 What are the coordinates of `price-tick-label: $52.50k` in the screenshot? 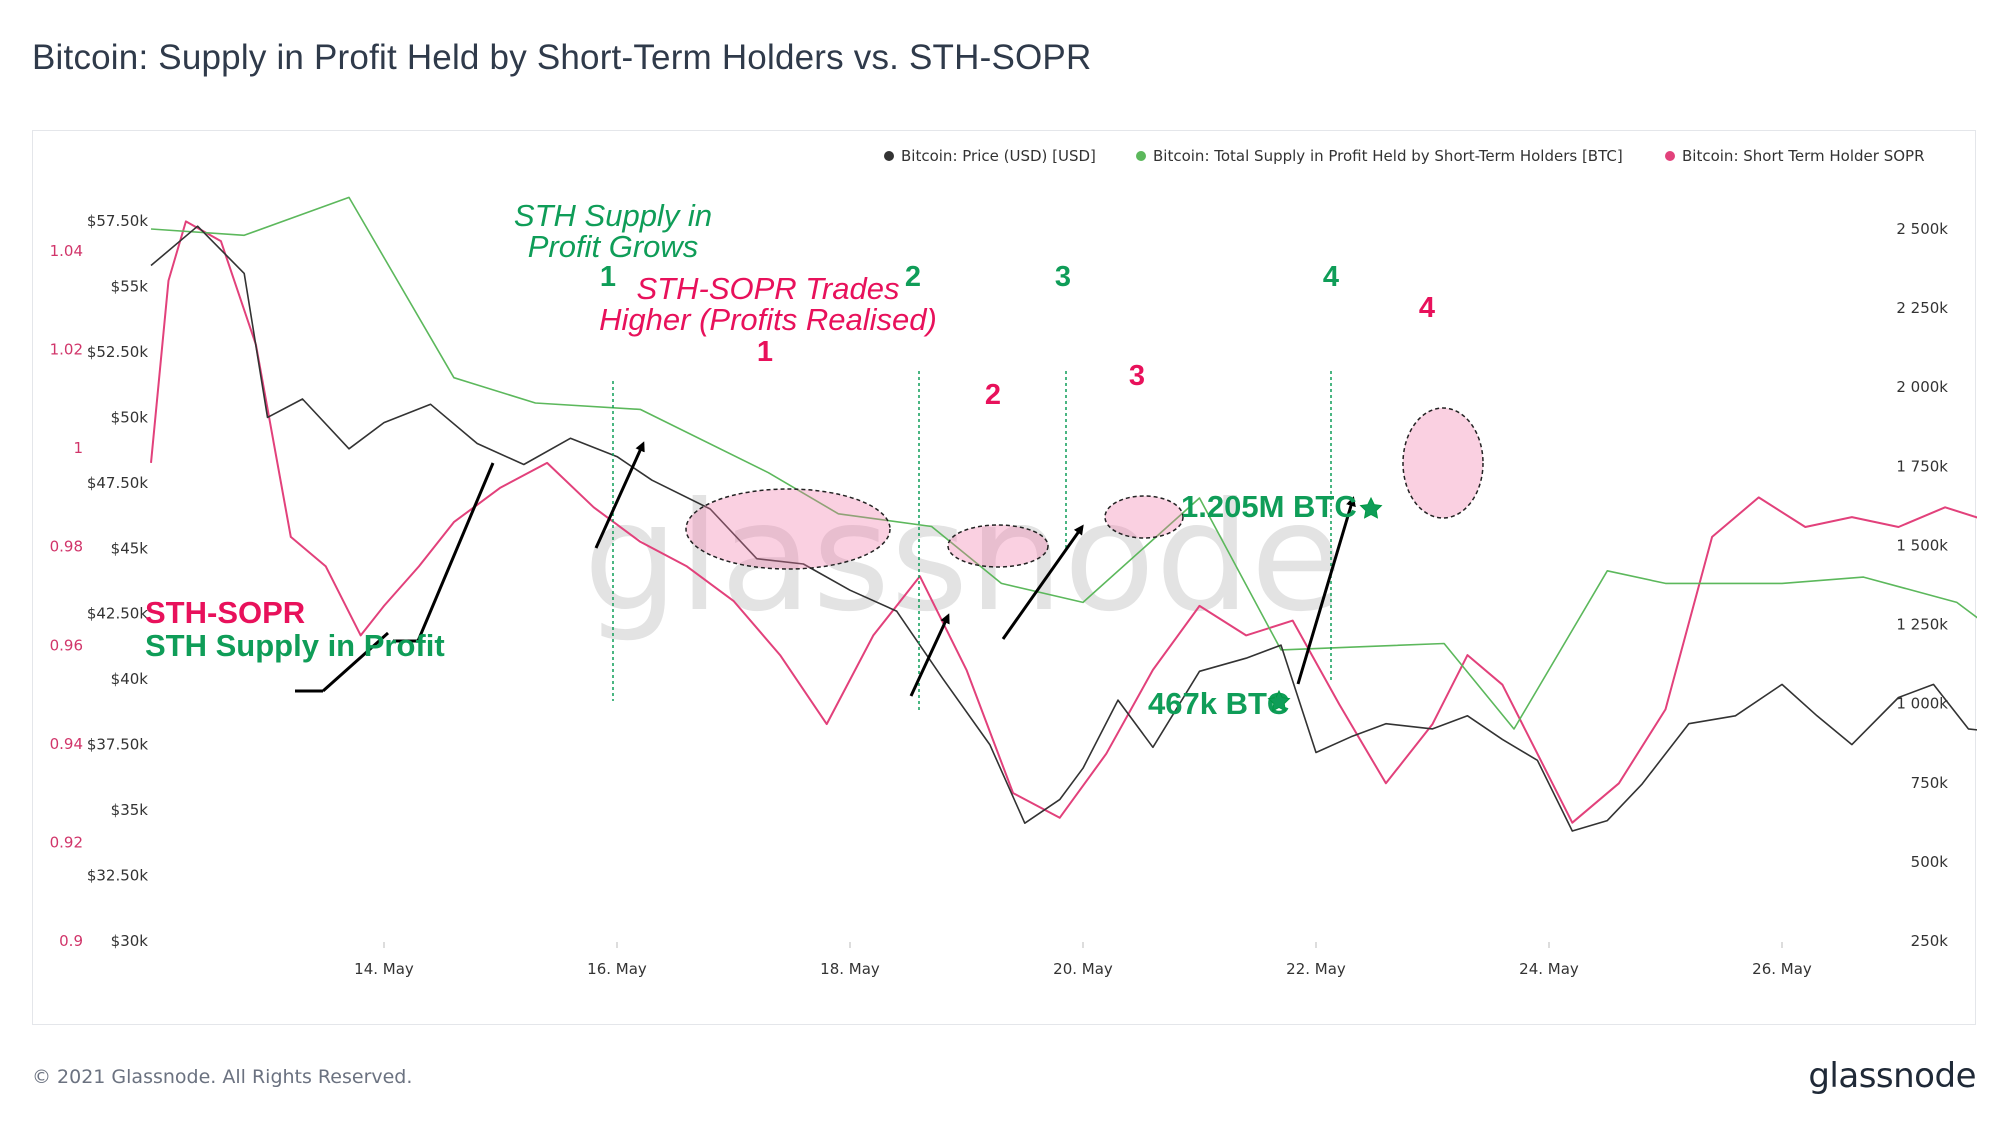 It's located at (117, 352).